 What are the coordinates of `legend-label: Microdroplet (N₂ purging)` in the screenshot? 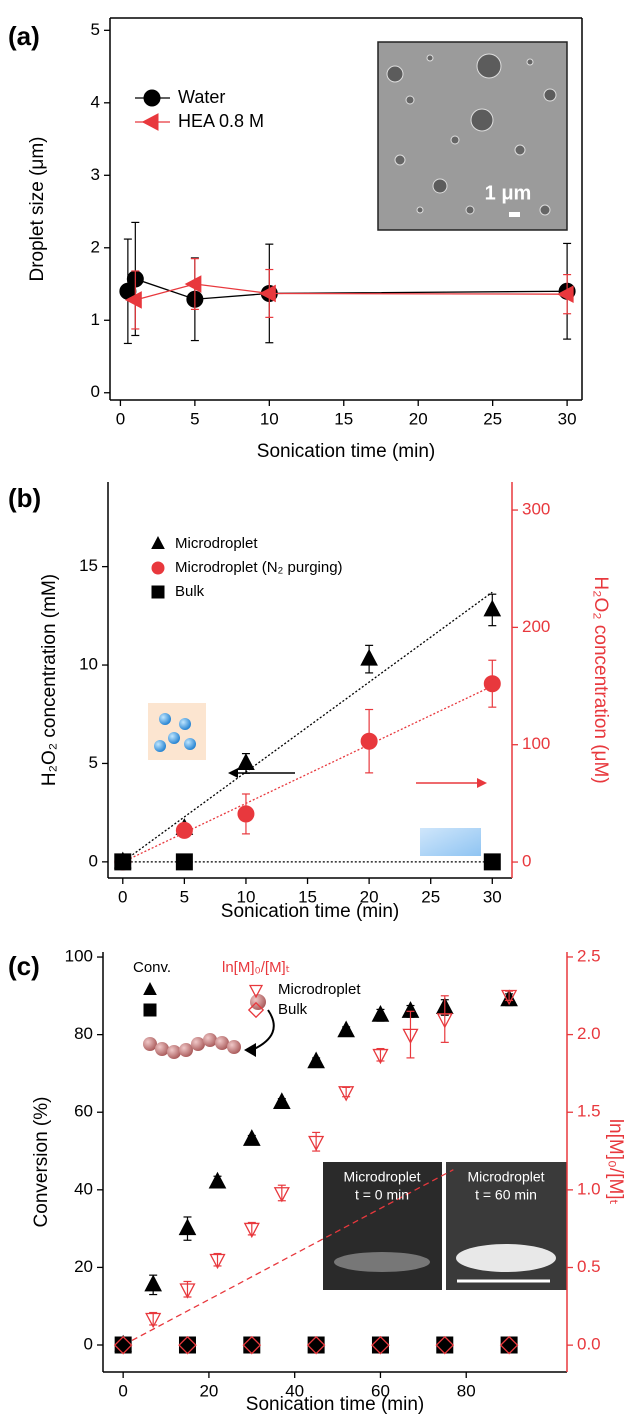 It's located at (259, 567).